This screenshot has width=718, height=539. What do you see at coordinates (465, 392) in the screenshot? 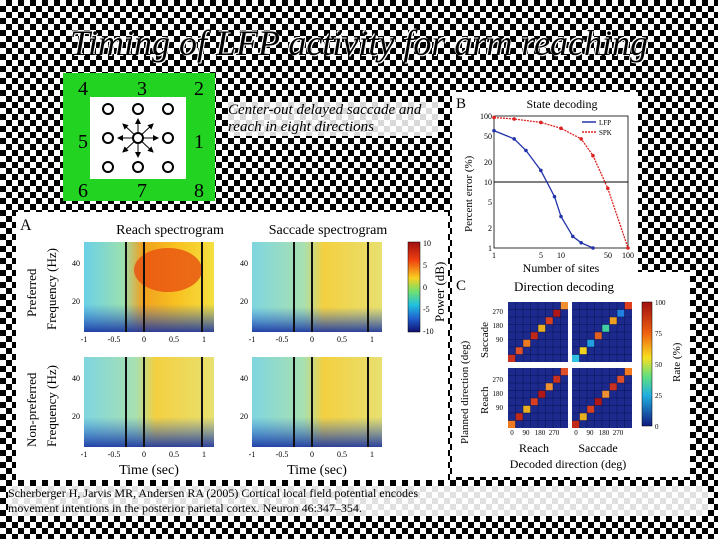
I see `panel-c-ylabel-outer: Planned direction (deg)` at bounding box center [465, 392].